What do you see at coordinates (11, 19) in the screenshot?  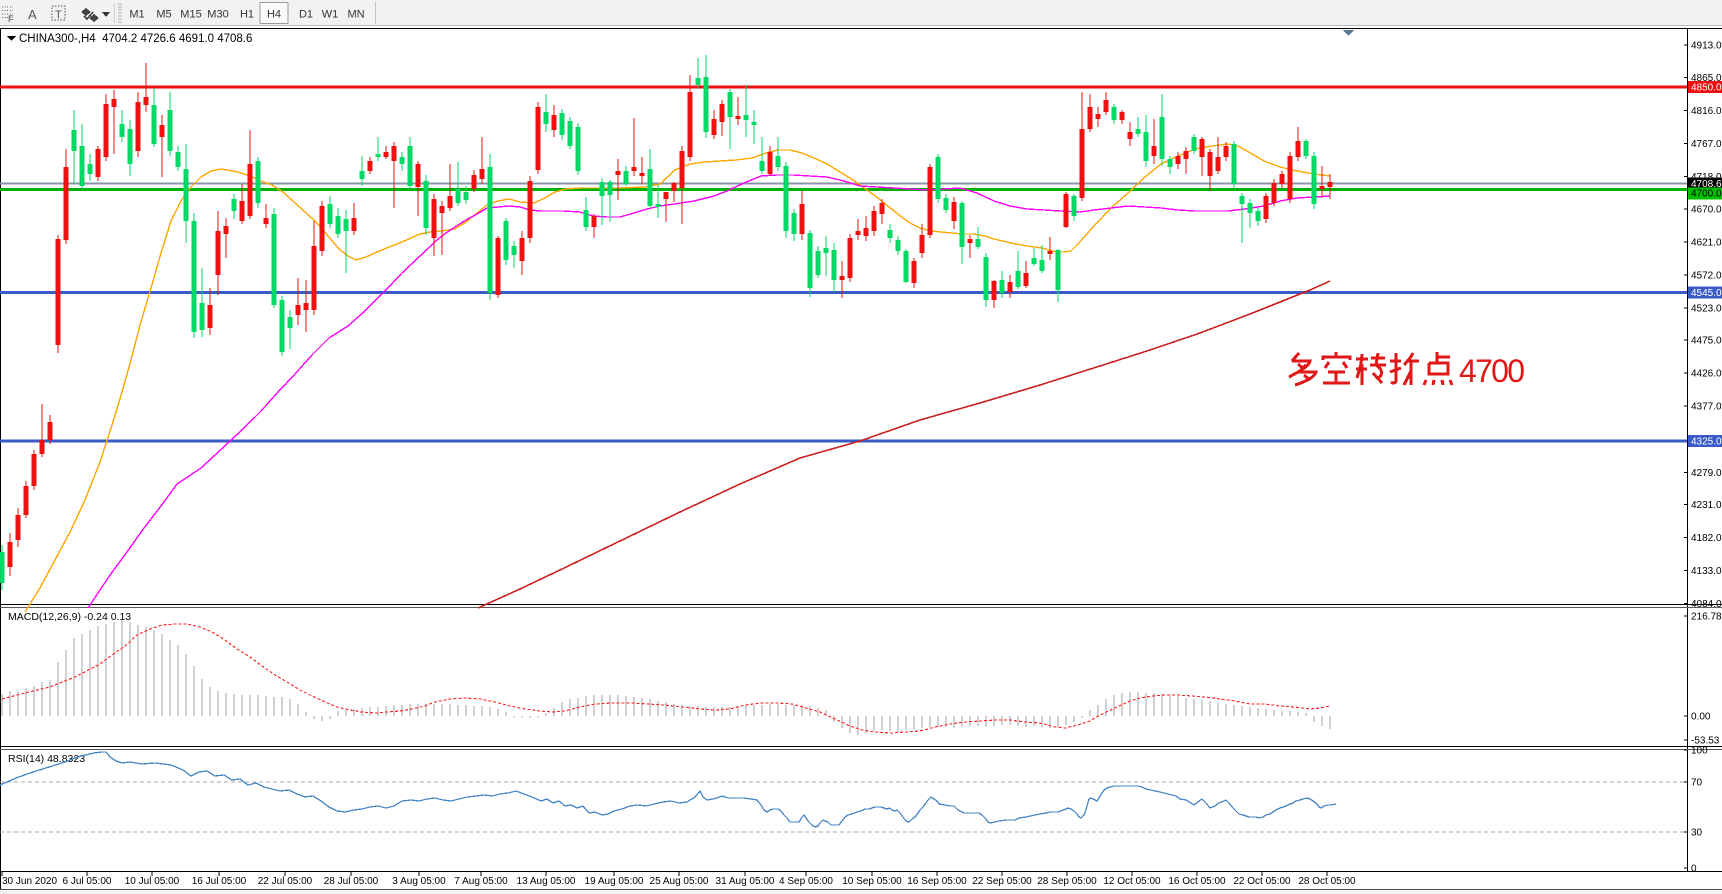 I see `svg-text: F` at bounding box center [11, 19].